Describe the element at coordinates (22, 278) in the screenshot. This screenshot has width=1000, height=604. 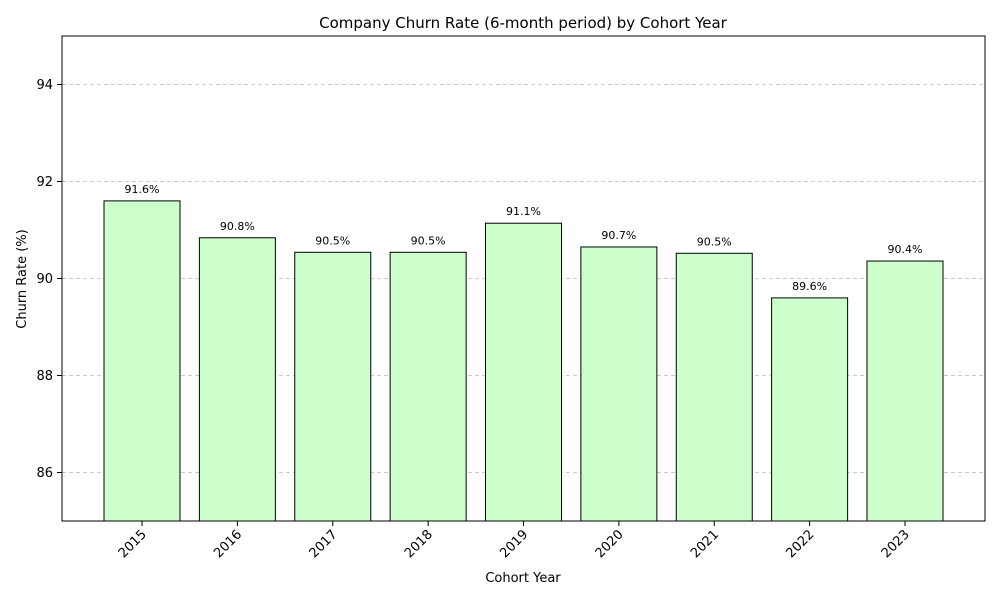
I see `y-axis-label: Churn Rate (%)` at that location.